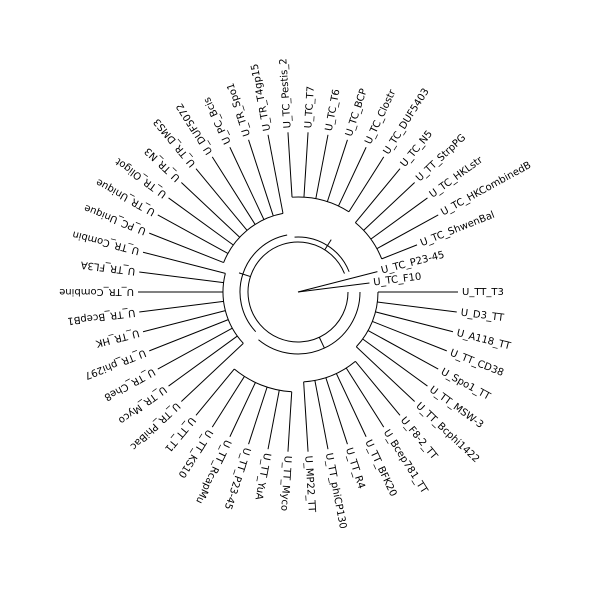 The width and height of the screenshot is (600, 600). I want to click on leaf-label: U_TT_Bcphi1422, so click(447, 433).